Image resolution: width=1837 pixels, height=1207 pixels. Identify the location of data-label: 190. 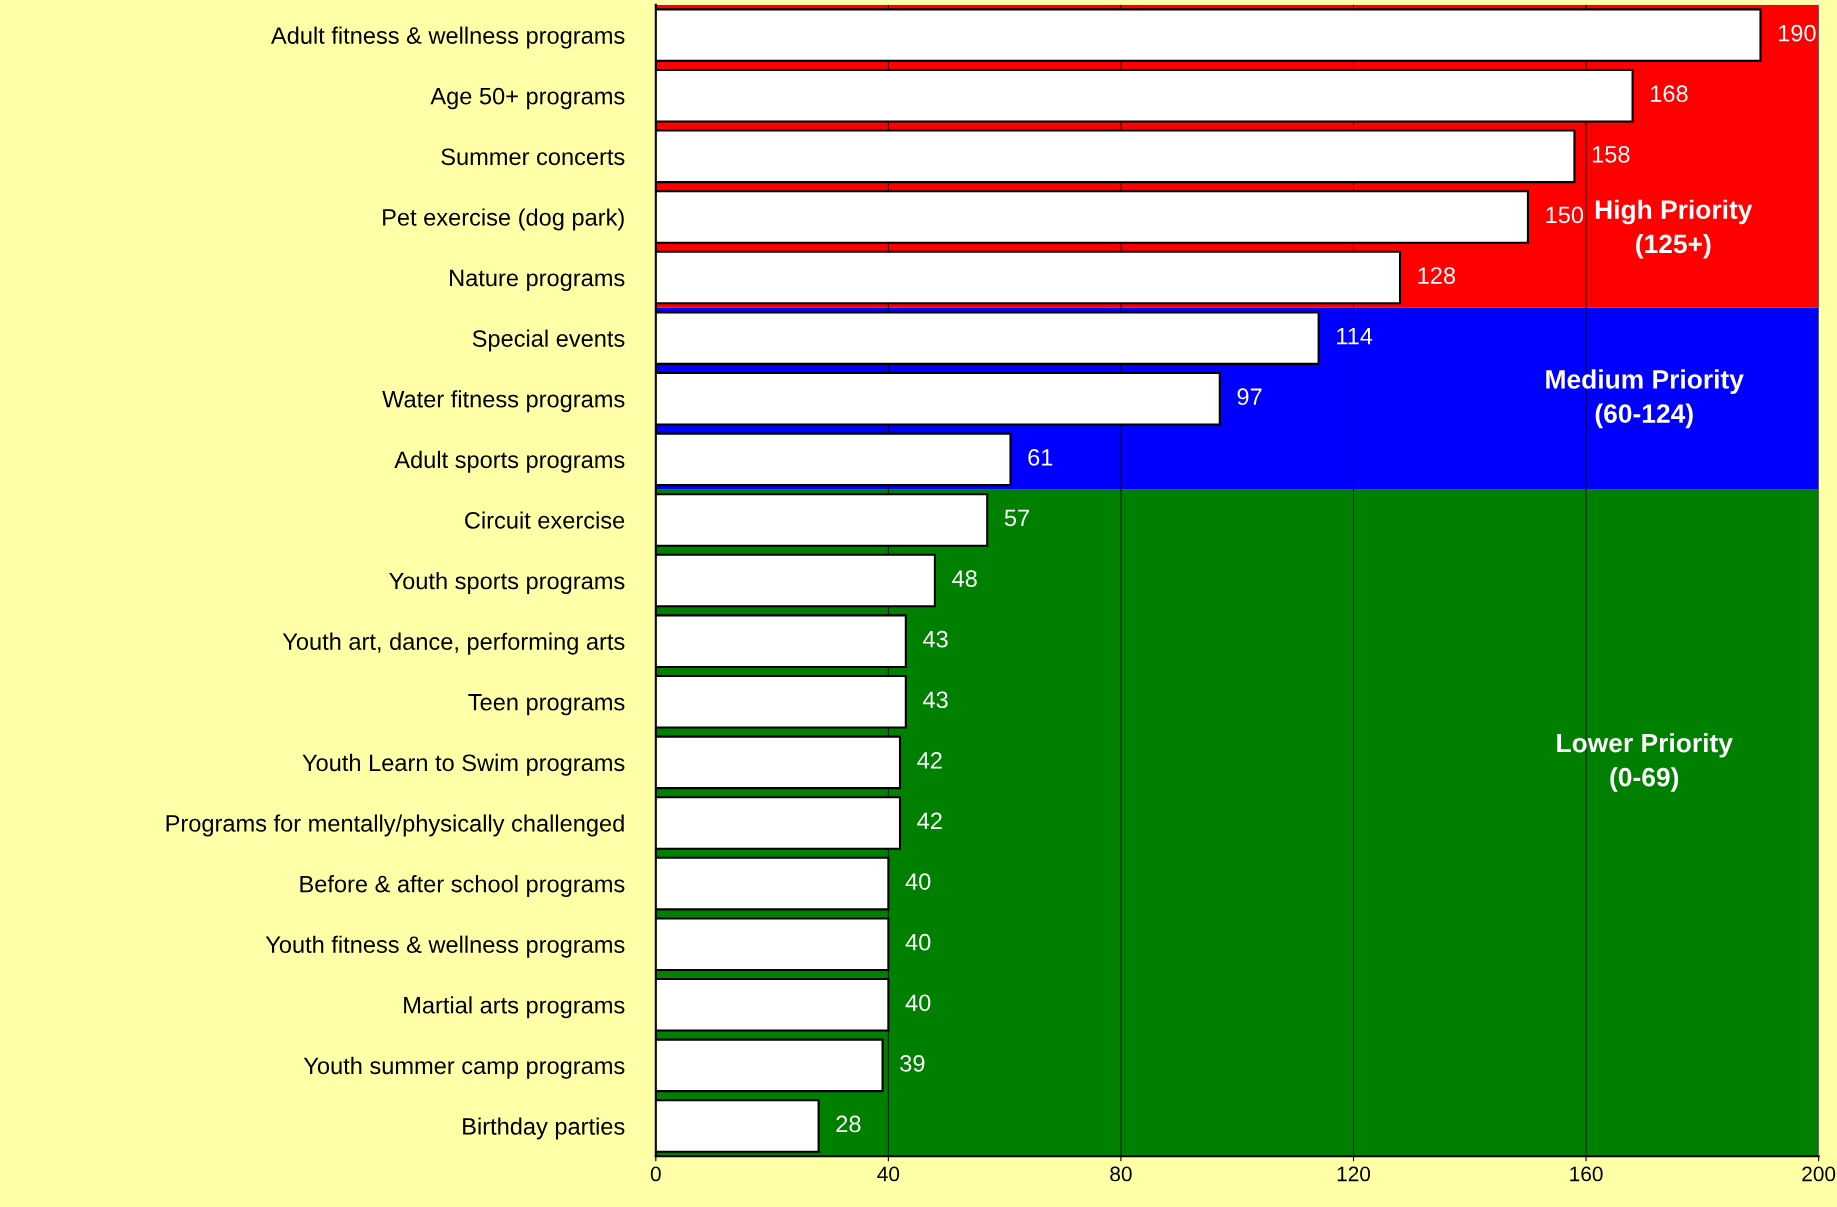
(1797, 33).